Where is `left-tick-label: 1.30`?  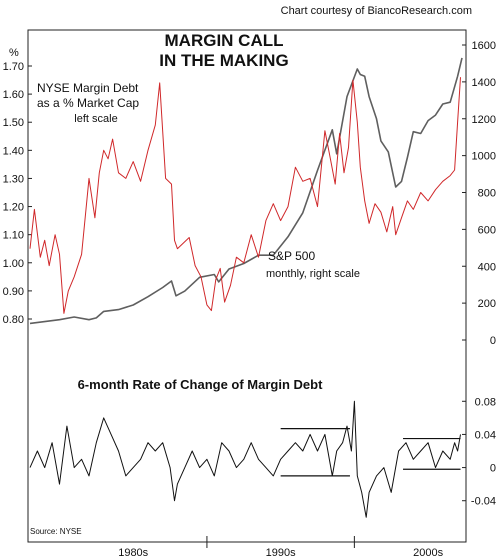 left-tick-label: 1.30 is located at coordinates (13, 179).